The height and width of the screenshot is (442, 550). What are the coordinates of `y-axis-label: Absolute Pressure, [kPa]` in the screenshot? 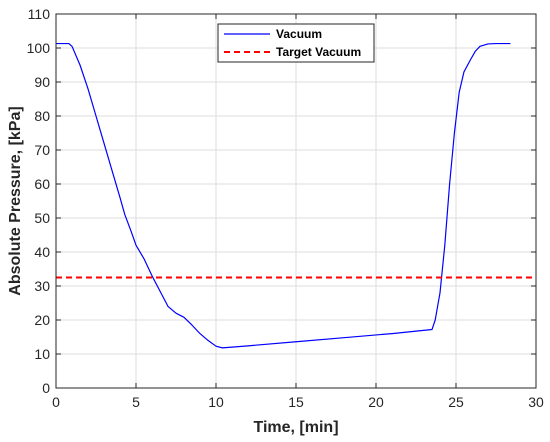 It's located at (15, 200).